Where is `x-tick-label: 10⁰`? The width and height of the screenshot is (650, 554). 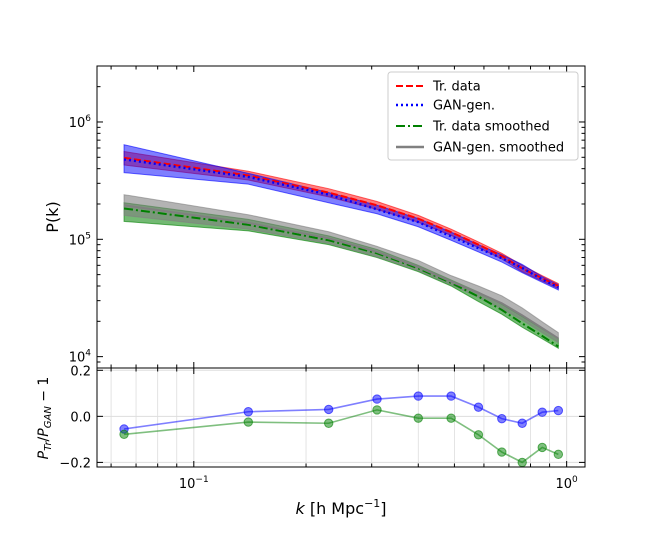 x-tick-label: 10⁰ is located at coordinates (567, 483).